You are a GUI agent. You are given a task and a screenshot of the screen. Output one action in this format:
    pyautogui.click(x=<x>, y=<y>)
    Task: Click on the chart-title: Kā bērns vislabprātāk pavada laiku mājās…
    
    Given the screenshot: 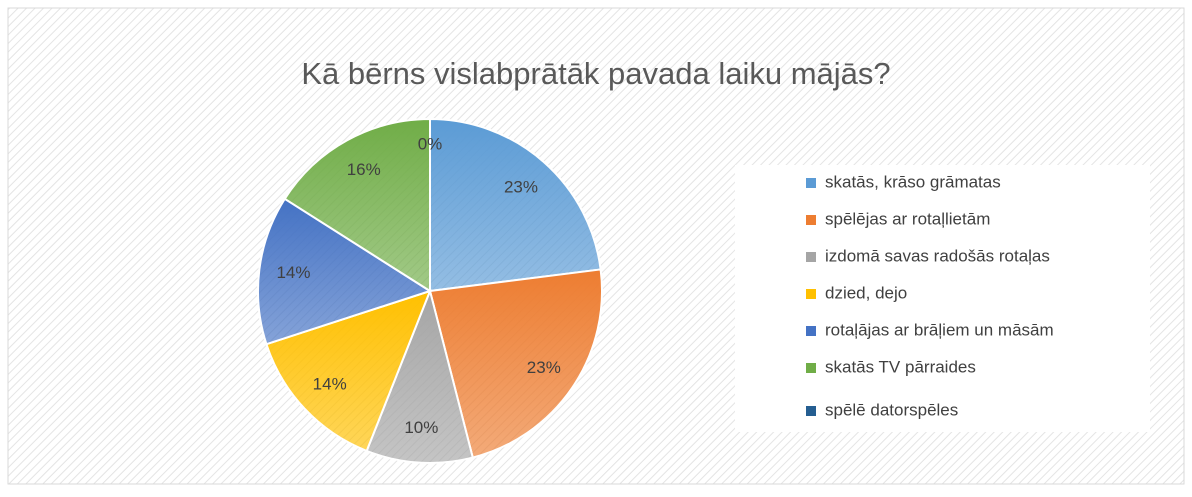 What is the action you would take?
    pyautogui.click(x=595, y=73)
    